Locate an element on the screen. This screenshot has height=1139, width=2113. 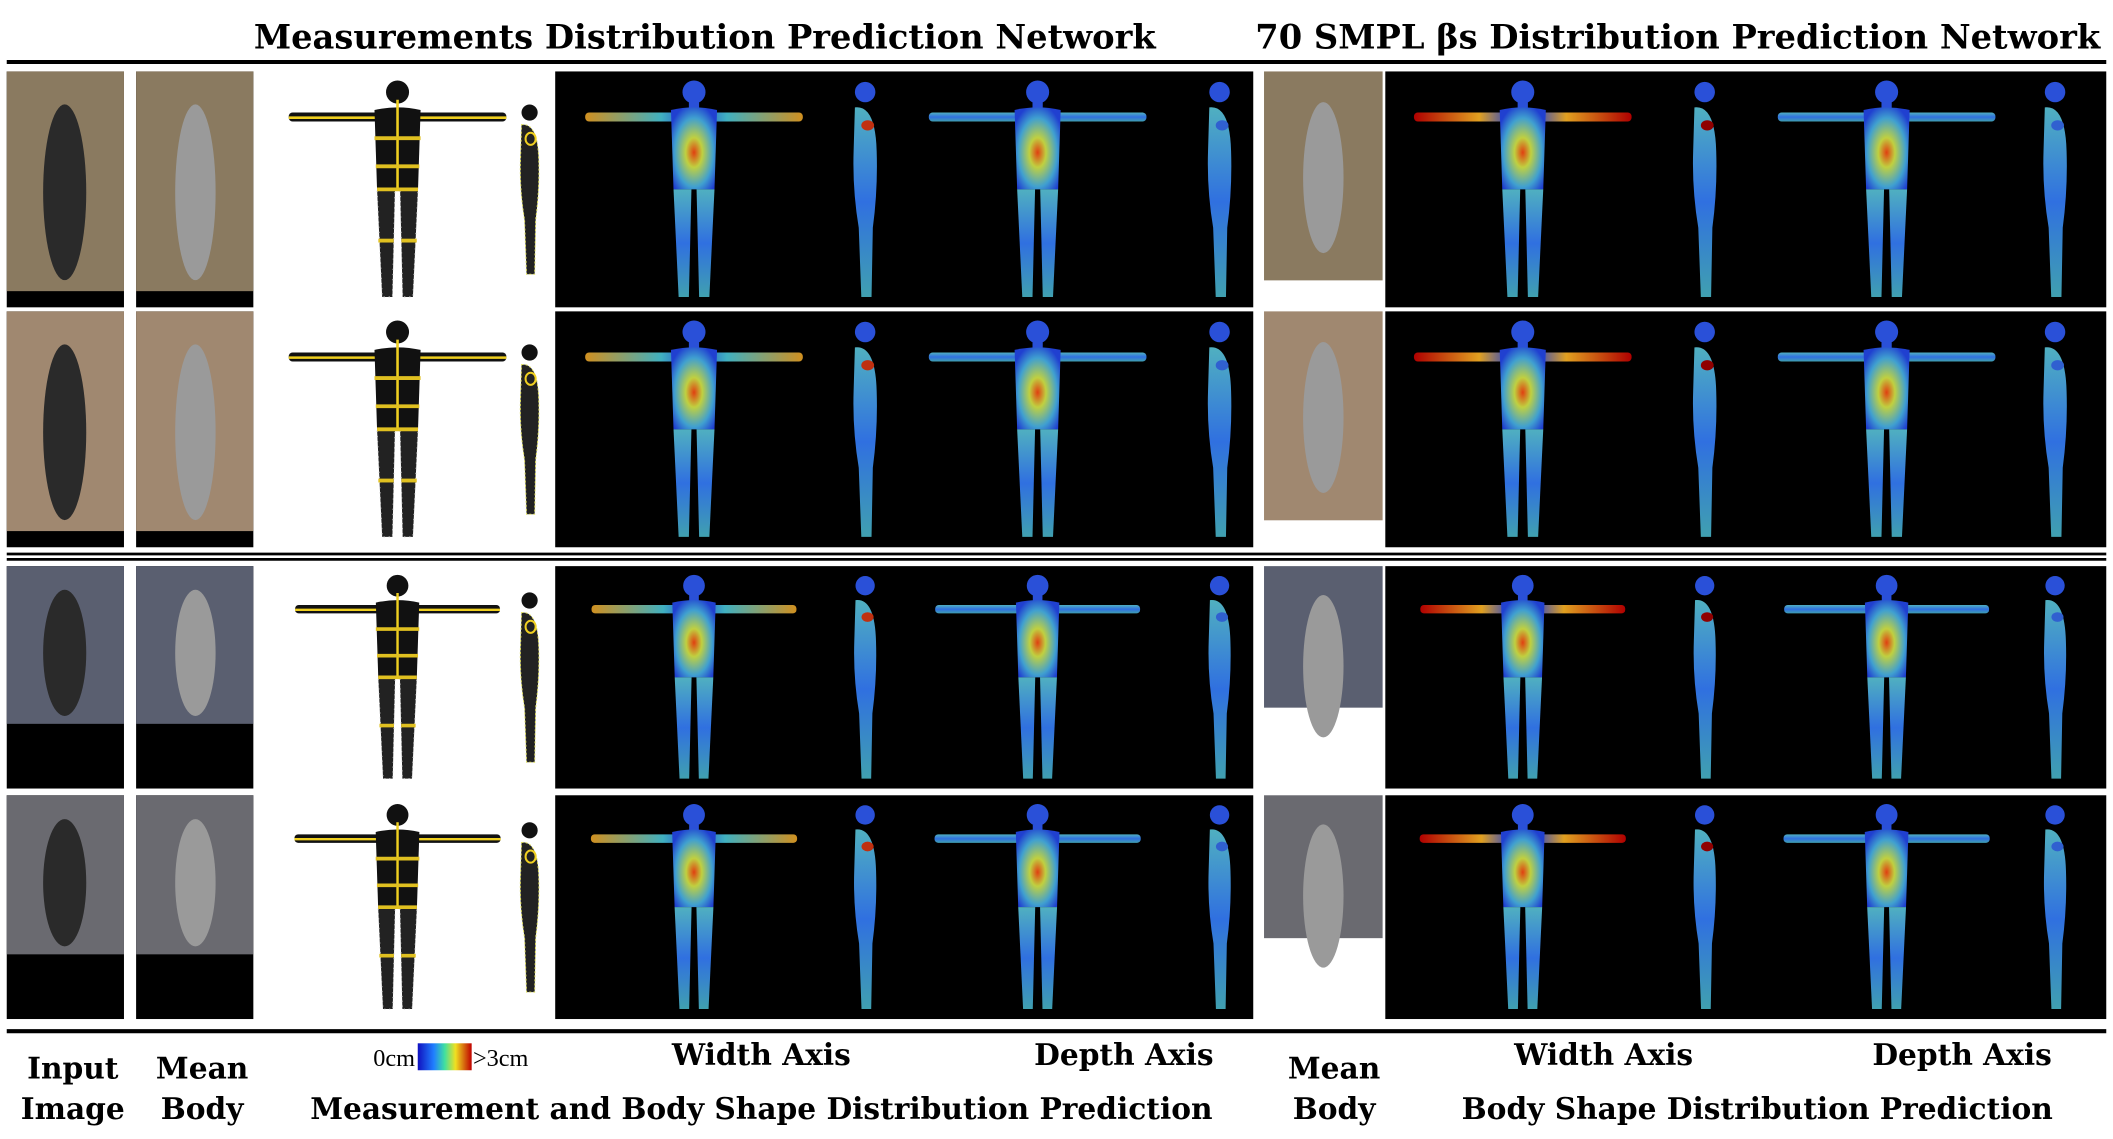
input-label: Image is located at coordinates (73, 1108).